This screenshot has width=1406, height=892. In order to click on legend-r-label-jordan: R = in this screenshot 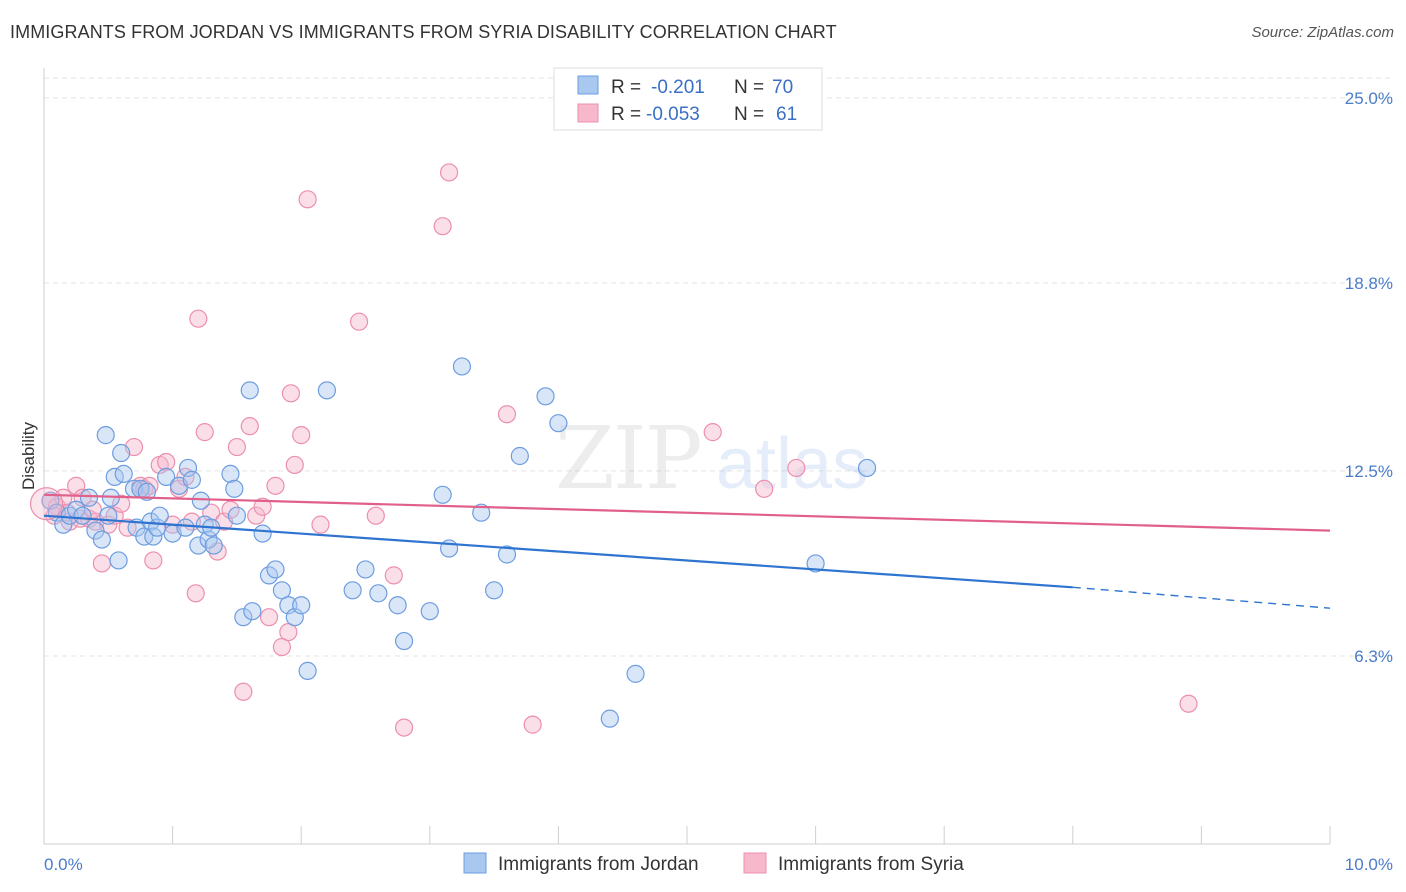, I will do `click(626, 87)`.